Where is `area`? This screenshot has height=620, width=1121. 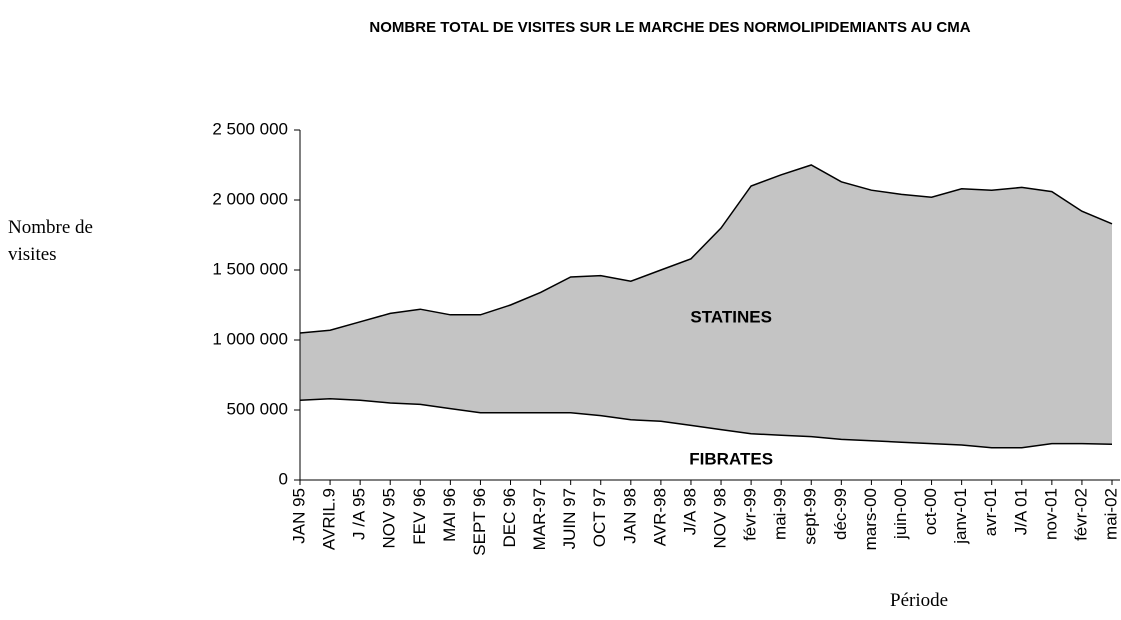
area is located at coordinates (706, 439).